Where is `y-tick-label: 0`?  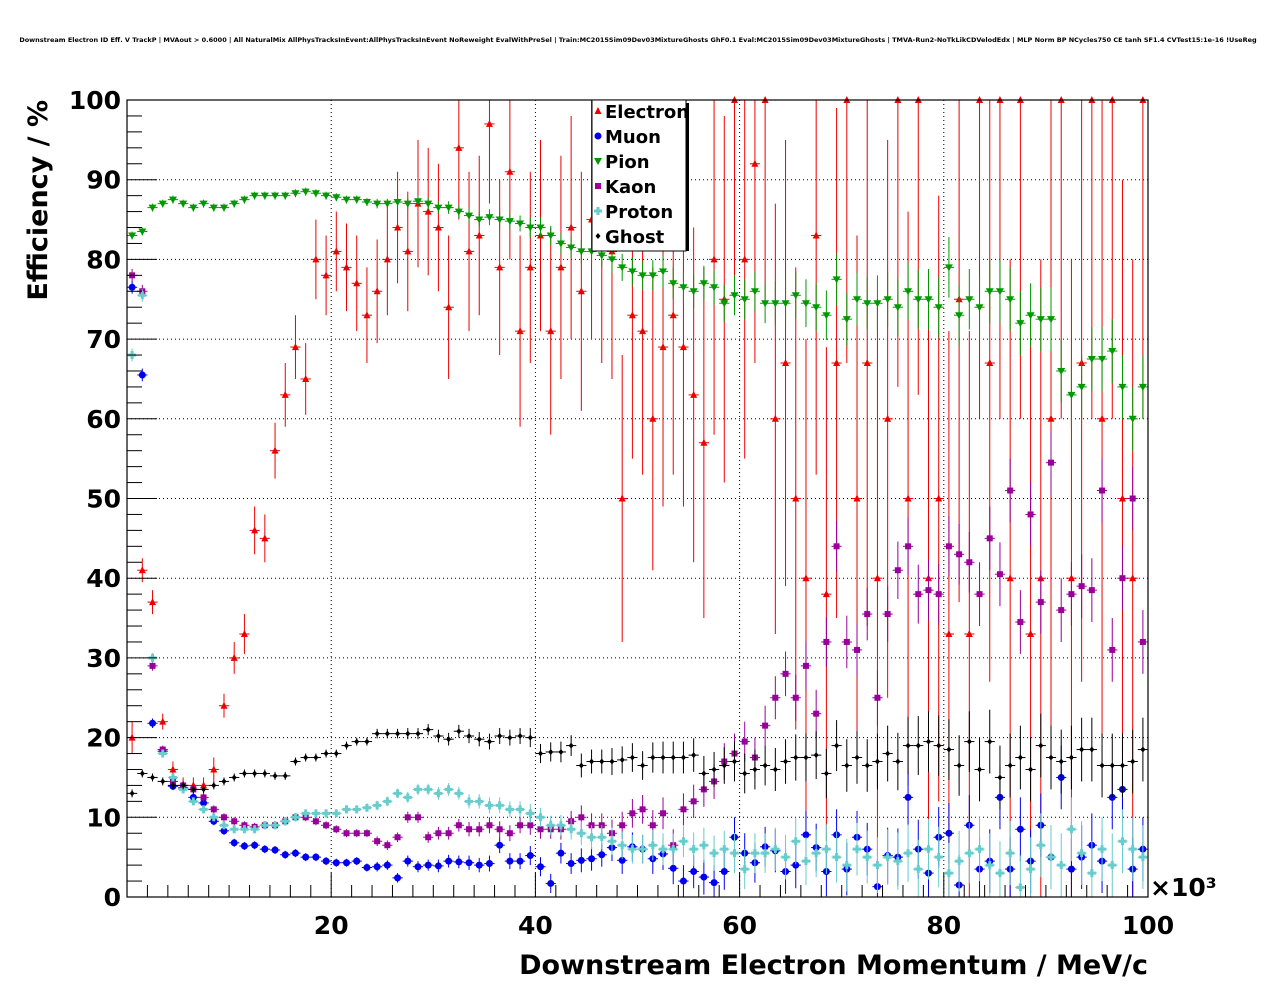 y-tick-label: 0 is located at coordinates (112, 897).